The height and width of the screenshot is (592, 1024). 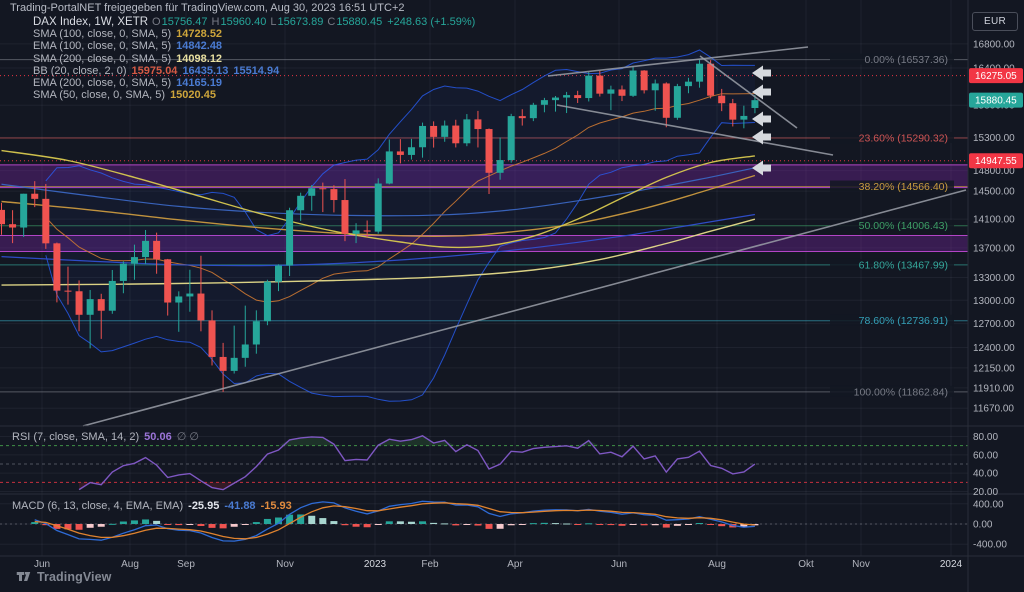 I want to click on change-value: +248.63 (+1.59%), so click(x=431, y=22).